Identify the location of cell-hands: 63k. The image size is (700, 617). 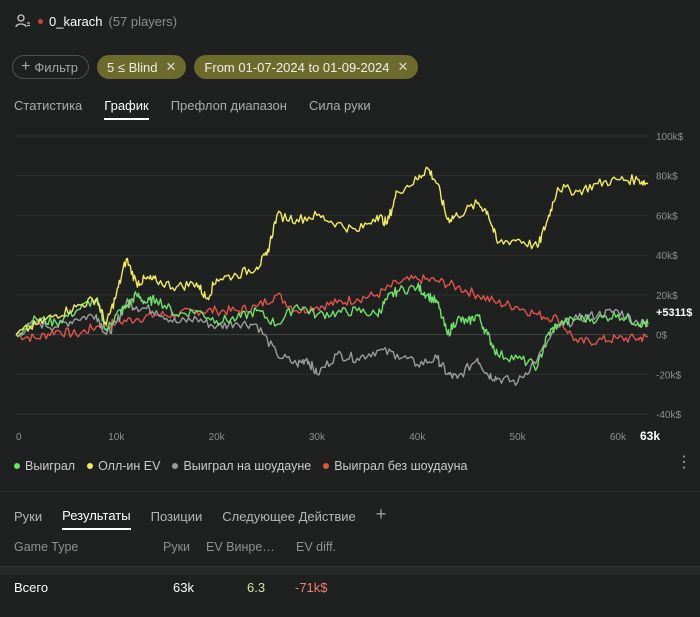
(183, 587).